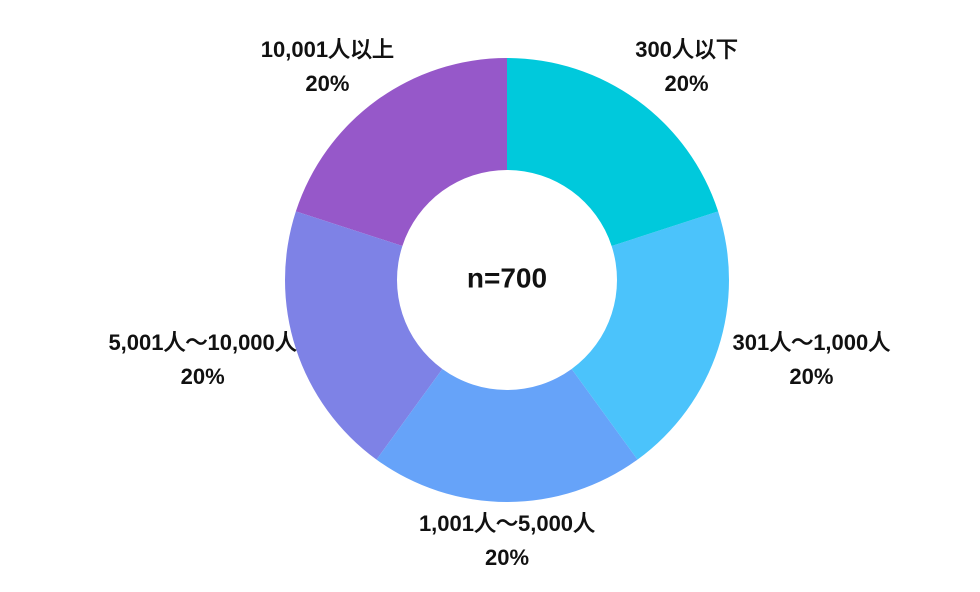 This screenshot has height=592, width=980. Describe the element at coordinates (686, 49) in the screenshot. I see `category-label: 300人以下` at that location.